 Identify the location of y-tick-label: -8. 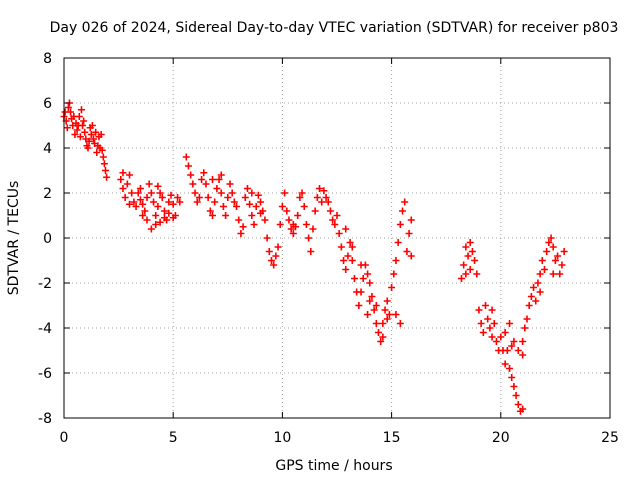
(45, 419).